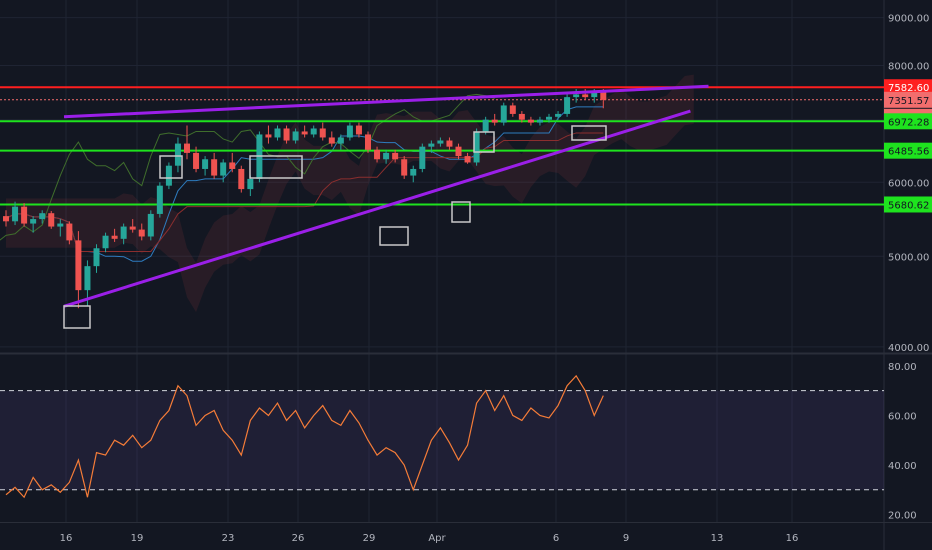 The height and width of the screenshot is (550, 932). I want to click on level-label: 6972.28, so click(908, 122).